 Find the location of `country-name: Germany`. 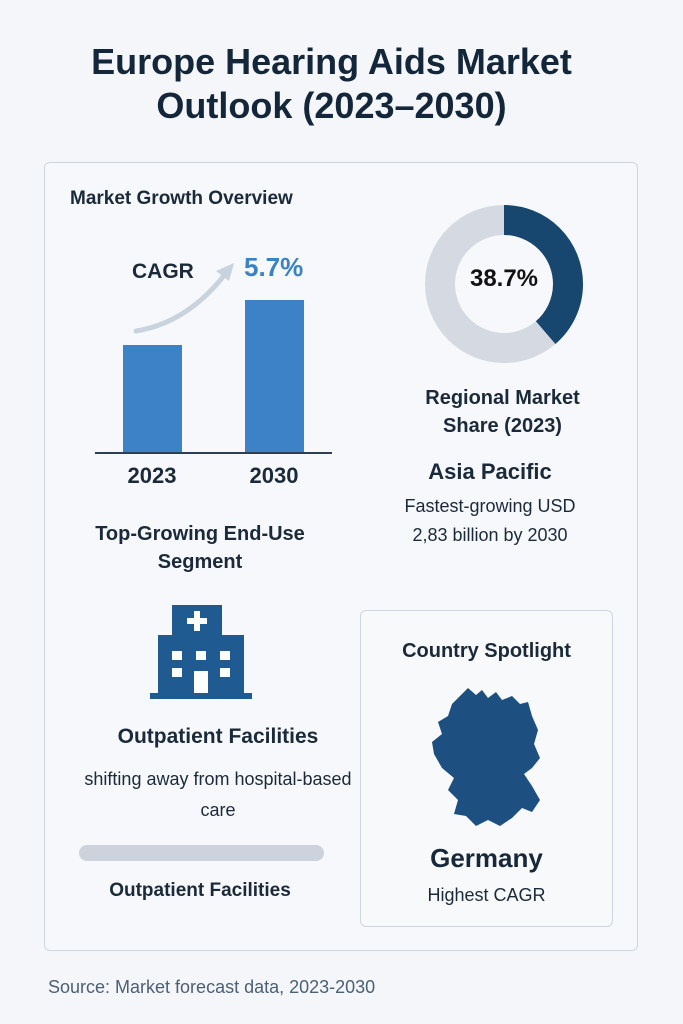

country-name: Germany is located at coordinates (486, 858).